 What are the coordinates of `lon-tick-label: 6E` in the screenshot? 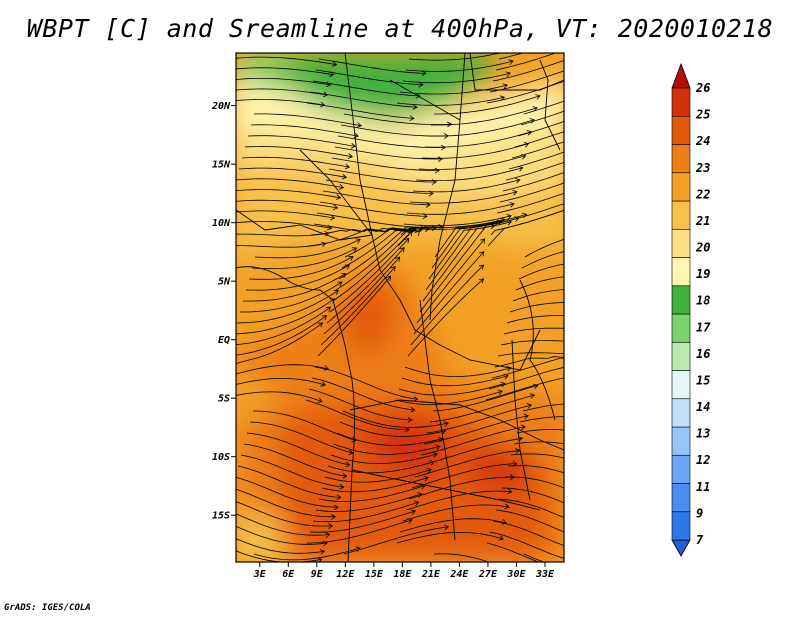 It's located at (288, 574).